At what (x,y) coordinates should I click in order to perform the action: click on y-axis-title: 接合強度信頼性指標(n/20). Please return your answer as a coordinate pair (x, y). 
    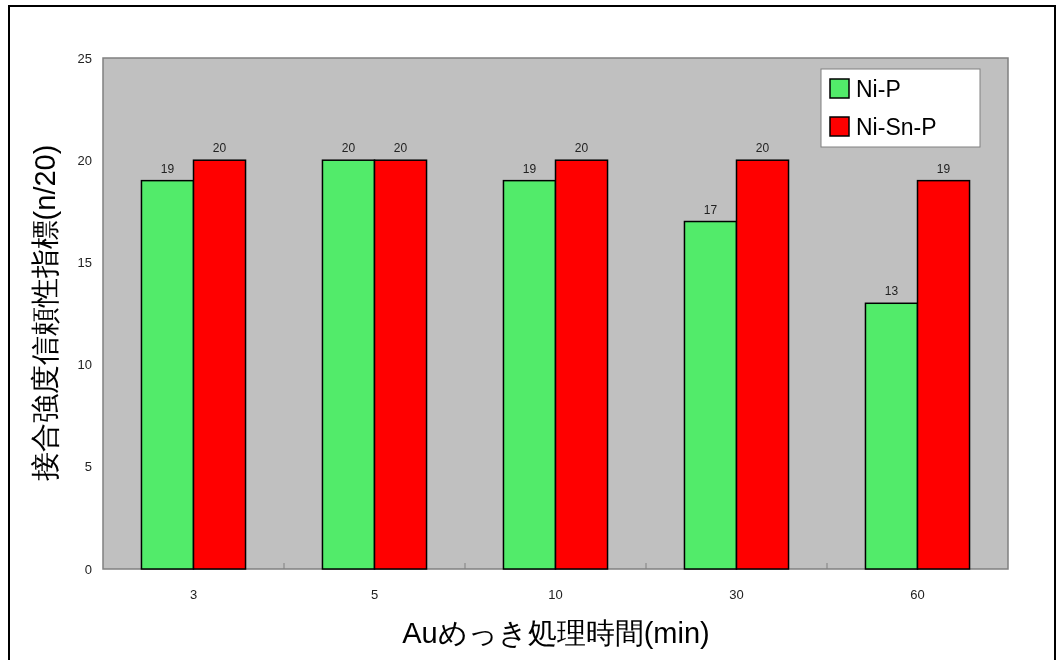
    Looking at the image, I should click on (45, 313).